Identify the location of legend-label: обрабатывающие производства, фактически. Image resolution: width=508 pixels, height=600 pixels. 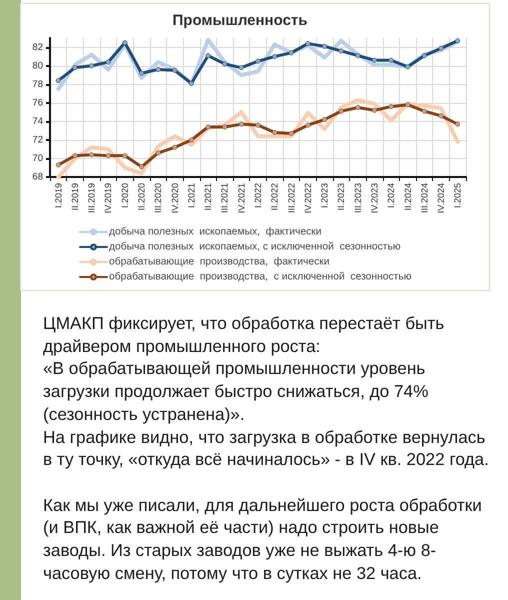
(219, 262).